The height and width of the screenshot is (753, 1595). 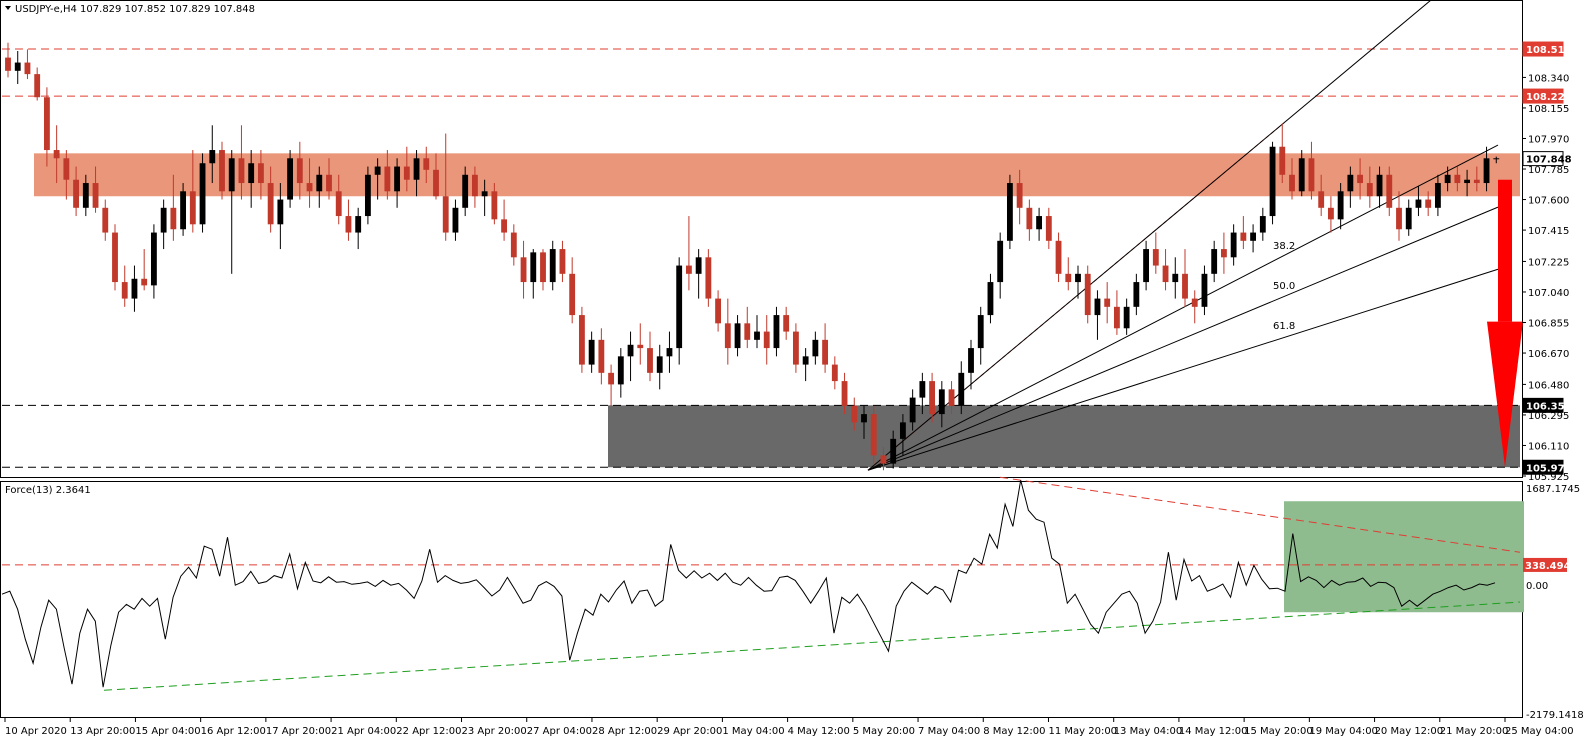 I want to click on time-tick-label: 22 Apr 12:00, so click(x=428, y=731).